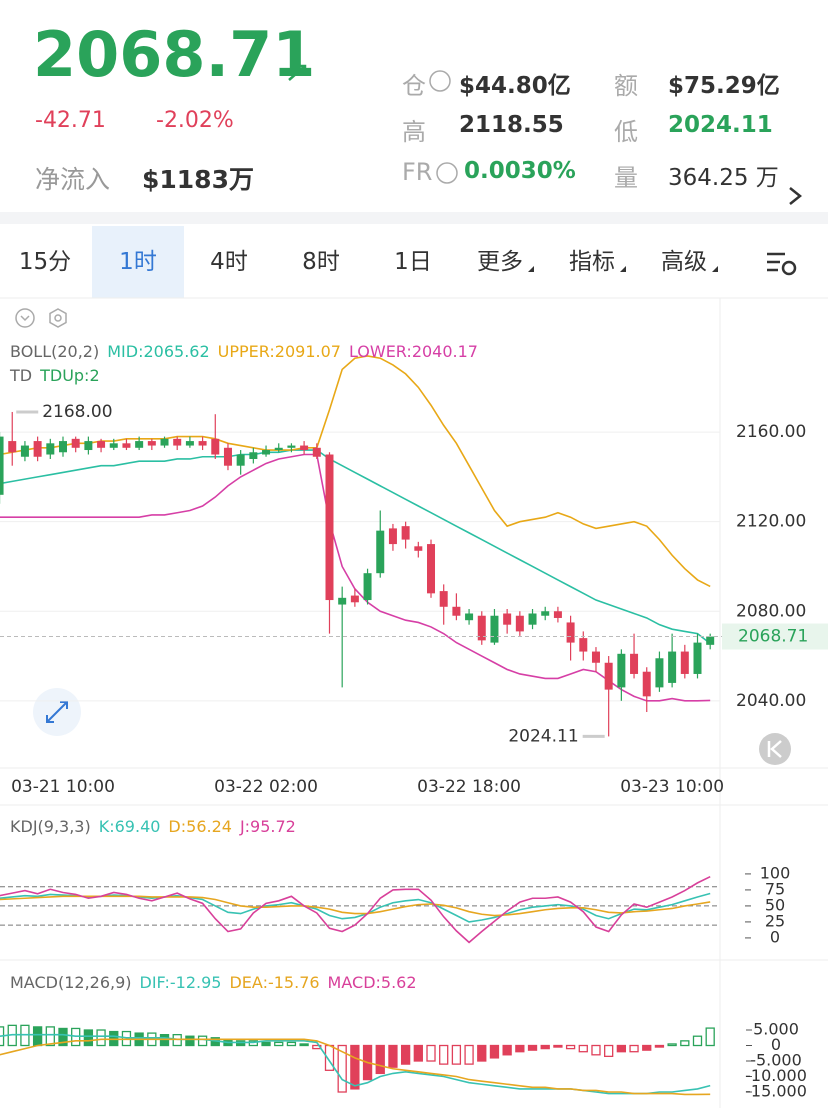 This screenshot has height=1108, width=828. Describe the element at coordinates (57, 712) in the screenshot. I see `fullscreen-button` at that location.